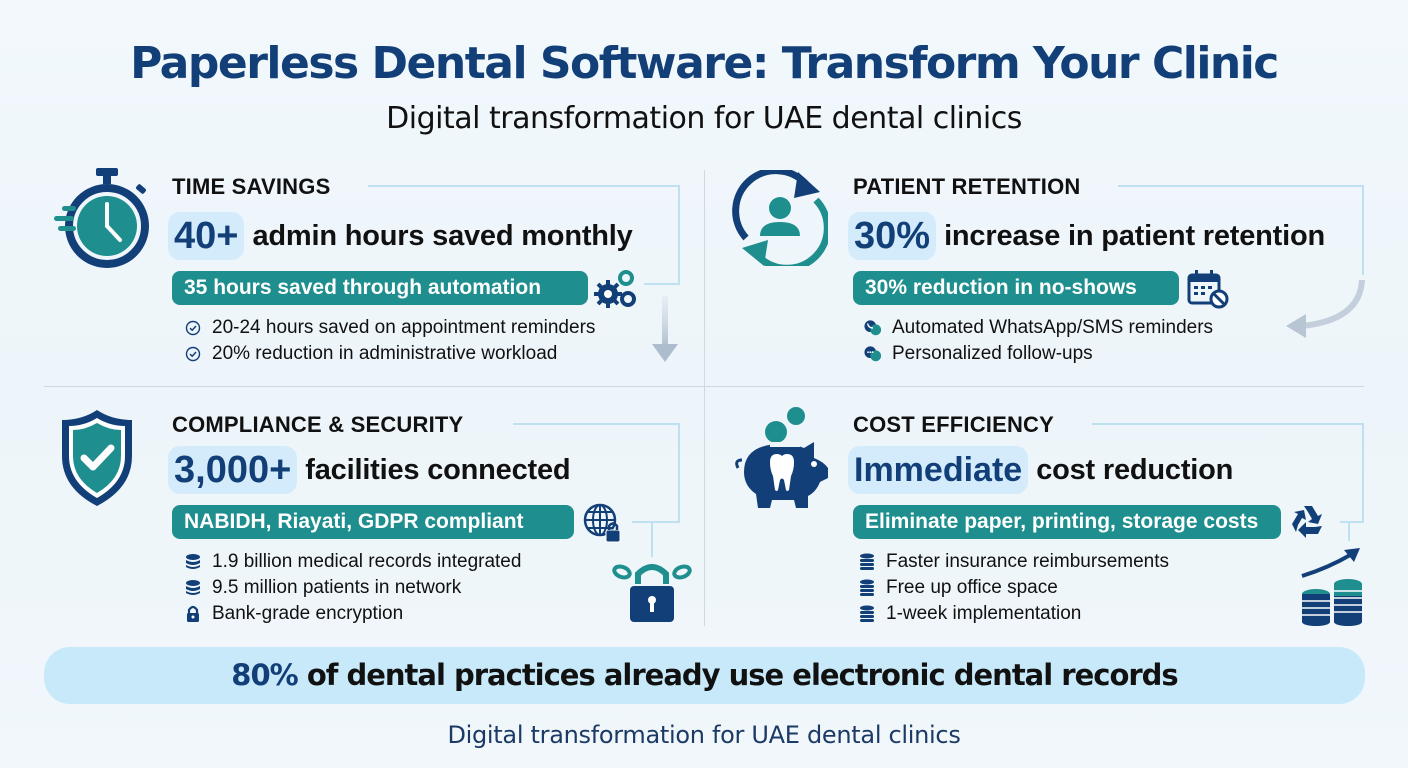 The width and height of the screenshot is (1408, 768). What do you see at coordinates (1038, 354) in the screenshot?
I see `list-item: Personalized follow-ups` at bounding box center [1038, 354].